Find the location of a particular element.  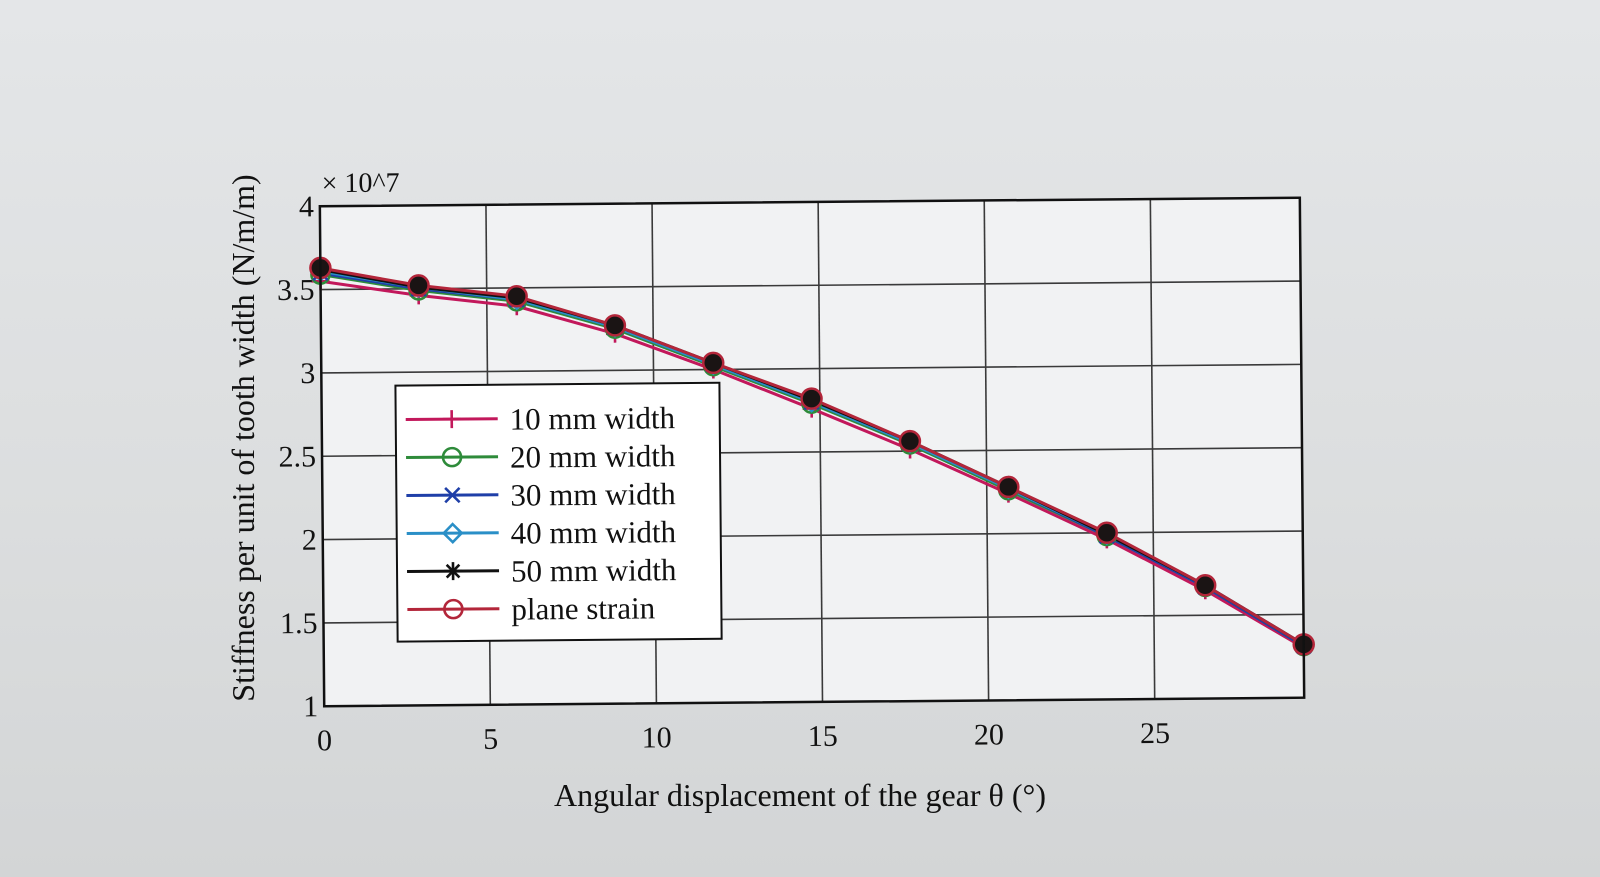

legend-item: plane strain is located at coordinates (531, 608).